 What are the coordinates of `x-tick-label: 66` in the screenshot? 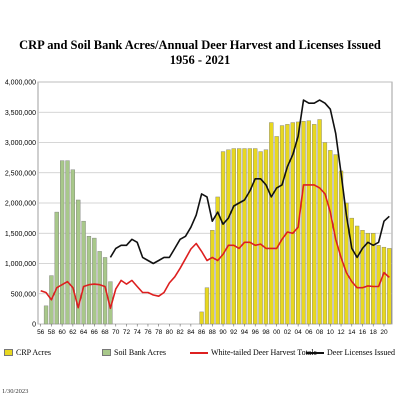 It's located at (95, 332).